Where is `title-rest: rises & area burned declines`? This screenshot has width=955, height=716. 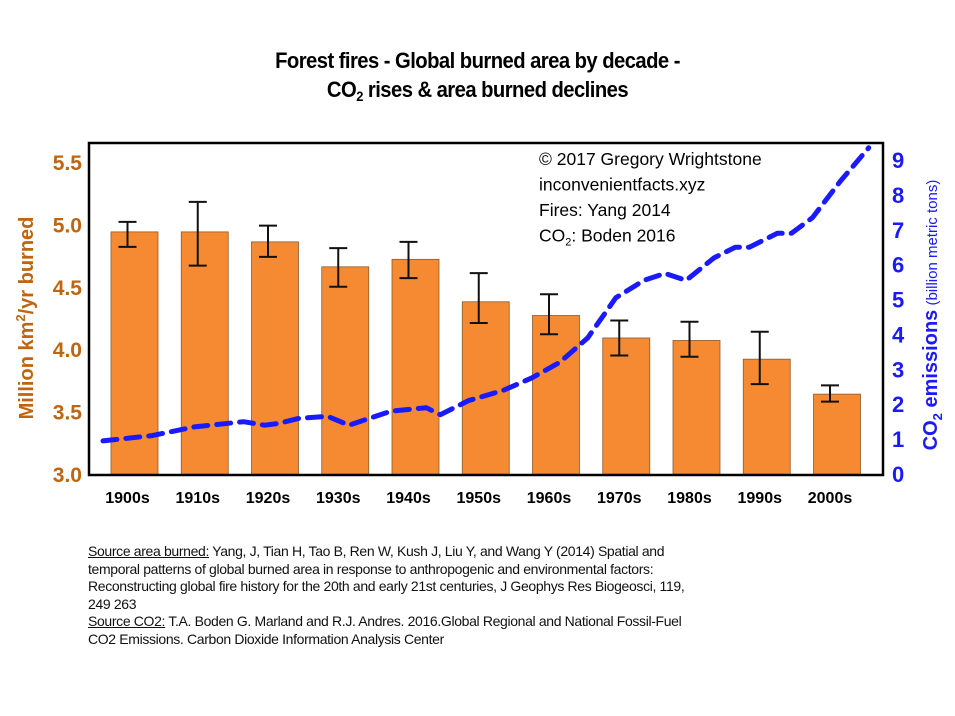 title-rest: rises & area burned declines is located at coordinates (495, 89).